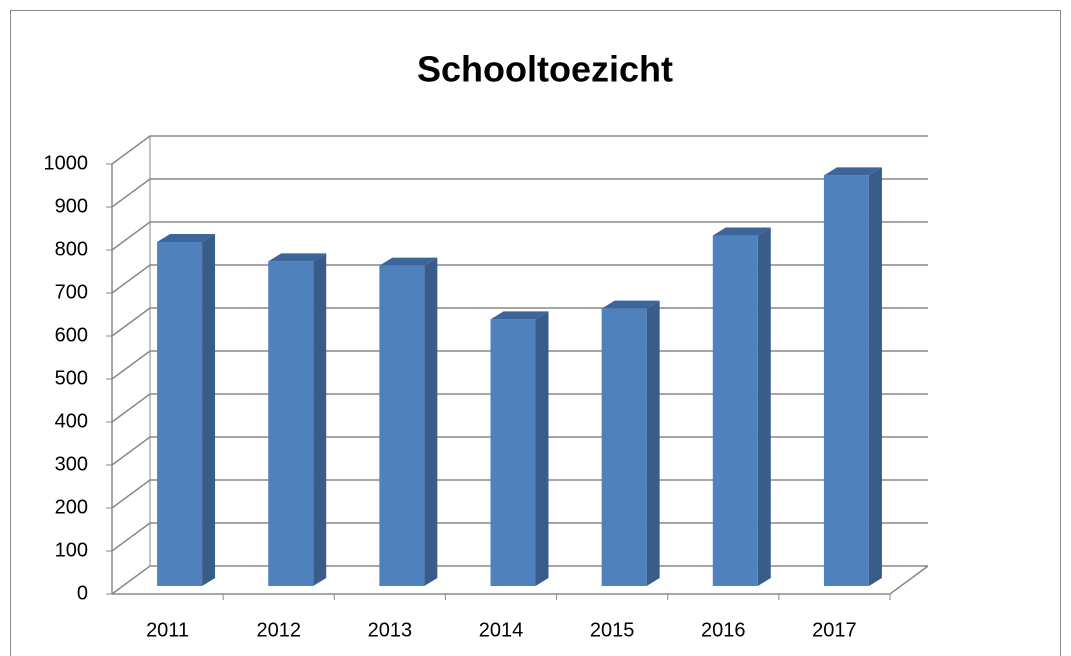 This screenshot has width=1071, height=656. I want to click on x-tick-label: 2011, so click(167, 630).